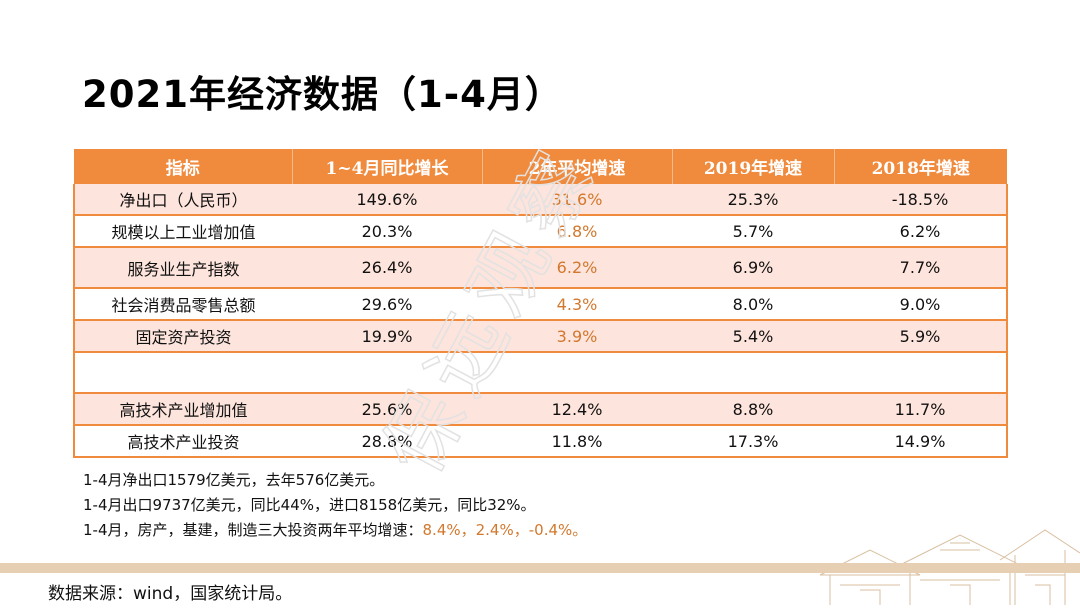 The width and height of the screenshot is (1080, 608). I want to click on table-row: 净出口（人民币） 149.6% 31.6% 25.3% -18.5%, so click(540, 200).